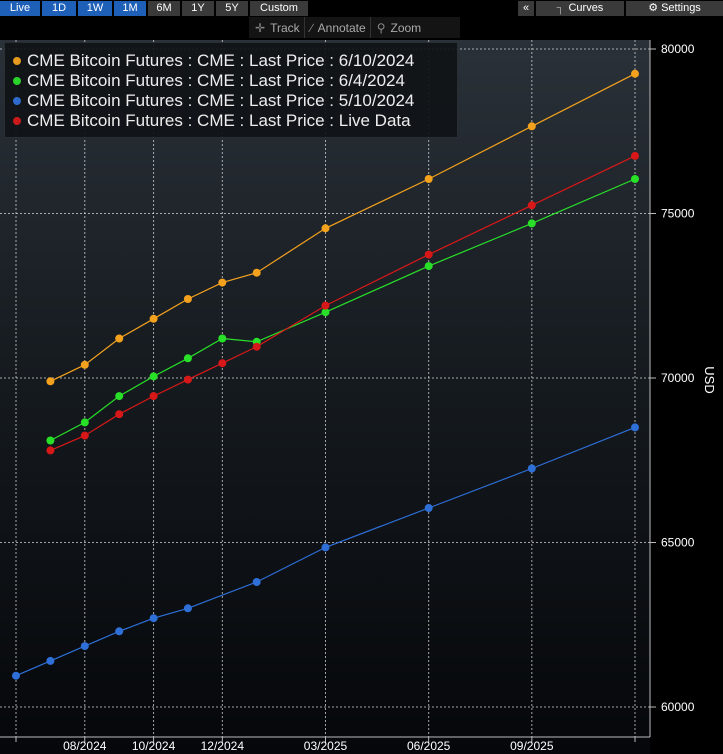 Image resolution: width=723 pixels, height=754 pixels. I want to click on y-tick-label: 70000, so click(678, 378).